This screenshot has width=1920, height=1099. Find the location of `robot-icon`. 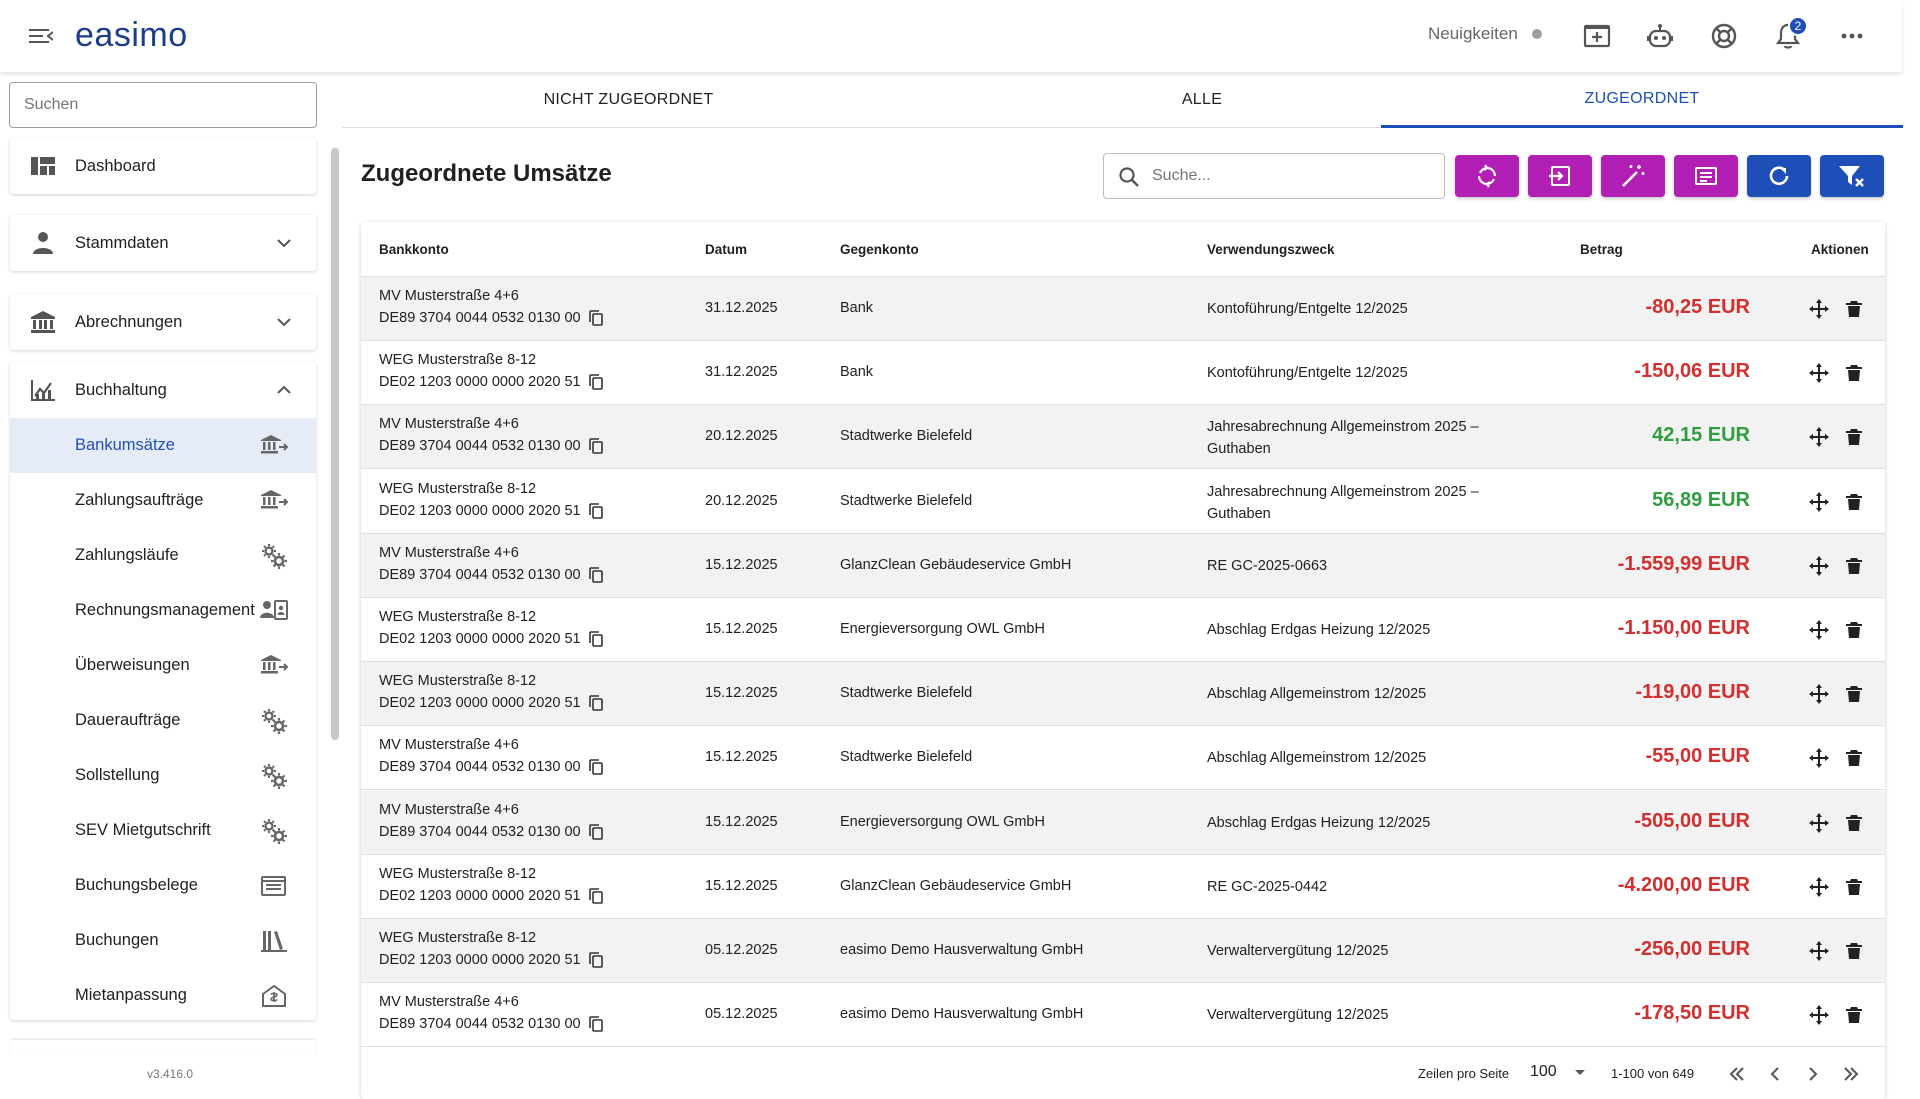

robot-icon is located at coordinates (1660, 36).